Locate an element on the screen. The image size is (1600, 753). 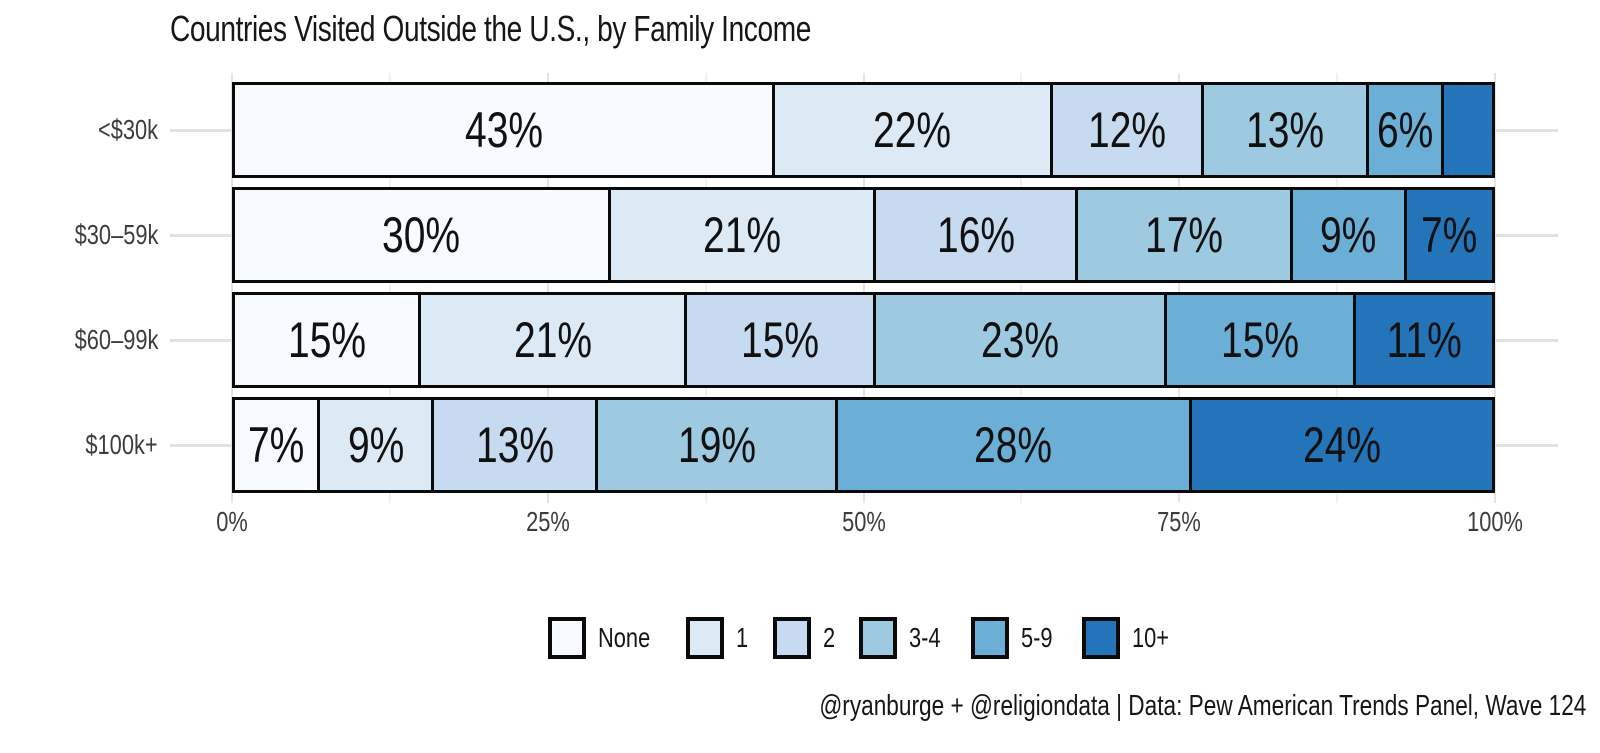
y-axis-category-text: $60–99k is located at coordinates (116, 339).